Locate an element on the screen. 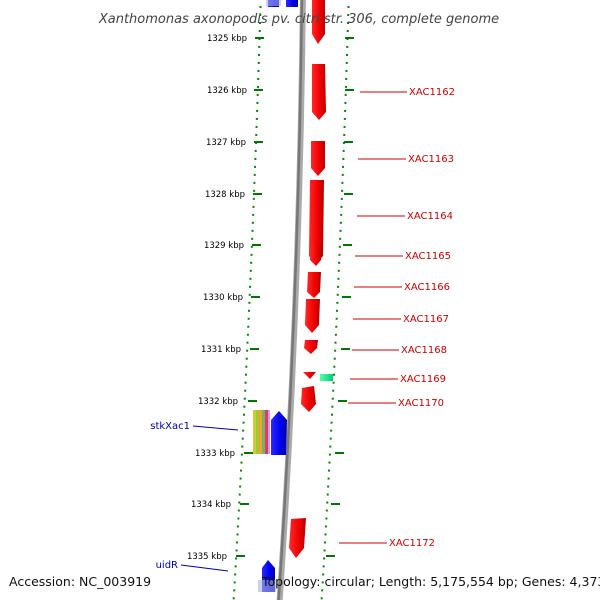  tick-label-1329: 1329 kbp is located at coordinates (224, 246).